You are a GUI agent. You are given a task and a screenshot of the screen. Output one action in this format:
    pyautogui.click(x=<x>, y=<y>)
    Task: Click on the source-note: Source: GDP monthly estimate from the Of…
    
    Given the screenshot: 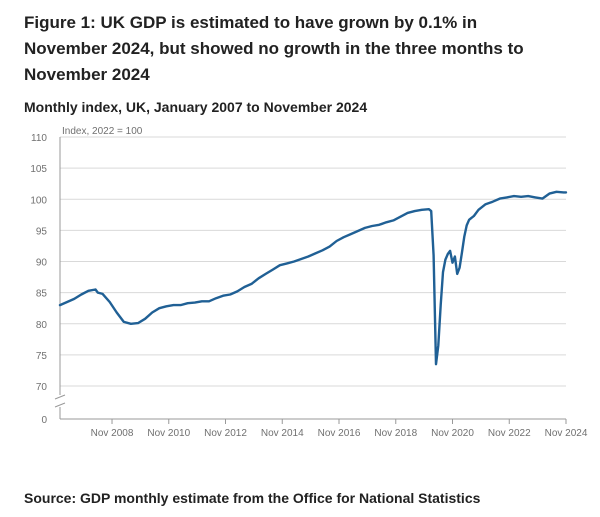 What is the action you would take?
    pyautogui.click(x=252, y=498)
    